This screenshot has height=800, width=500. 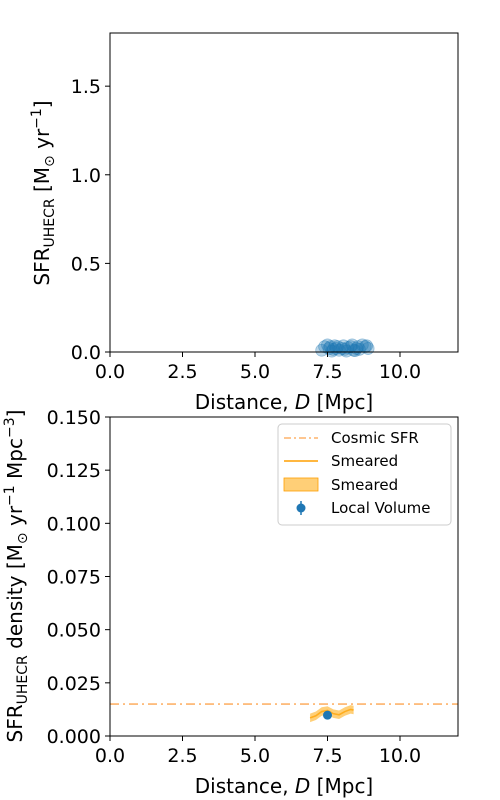 What do you see at coordinates (74, 578) in the screenshot?
I see `y-tick-label: 0.075` at bounding box center [74, 578].